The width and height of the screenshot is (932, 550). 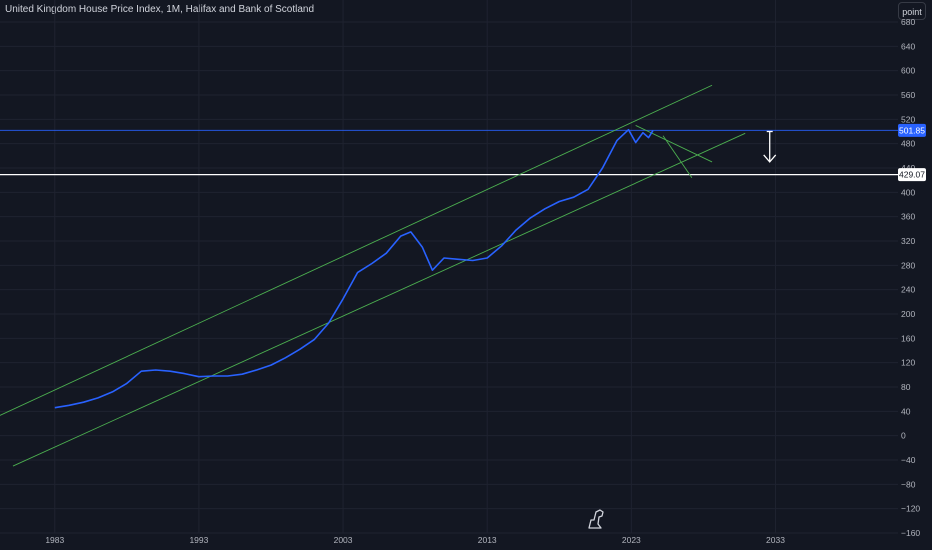 I want to click on y-tick-label: 280, so click(x=908, y=265).